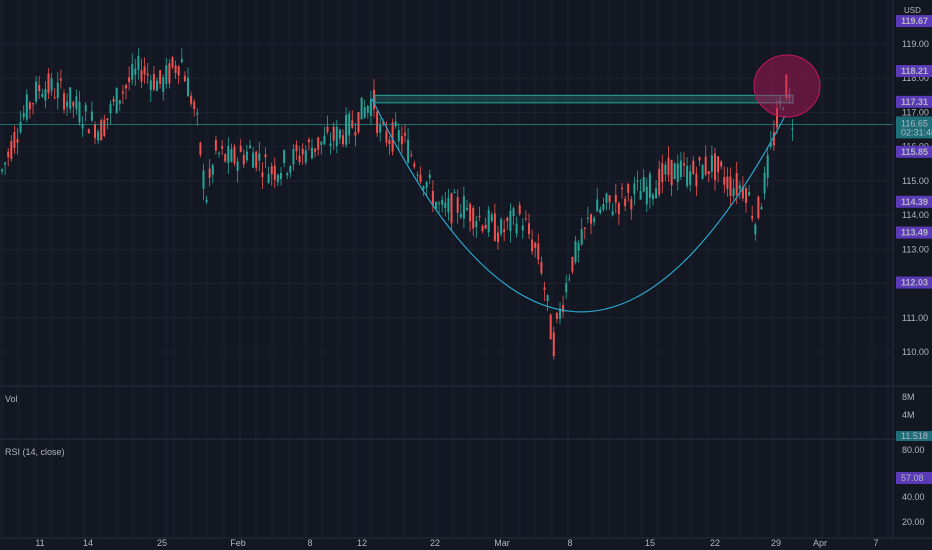  I want to click on volume-badge, so click(914, 436).